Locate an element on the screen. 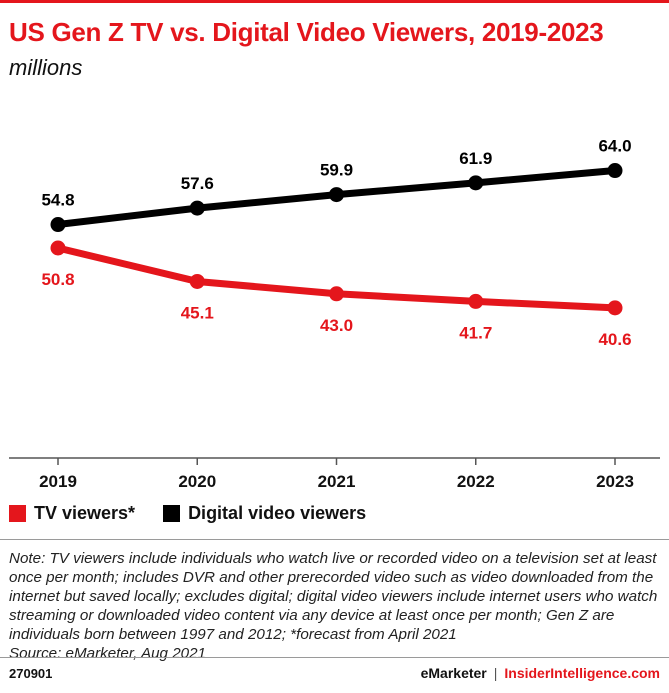  data-point-tv-viewers-2020 is located at coordinates (197, 281).